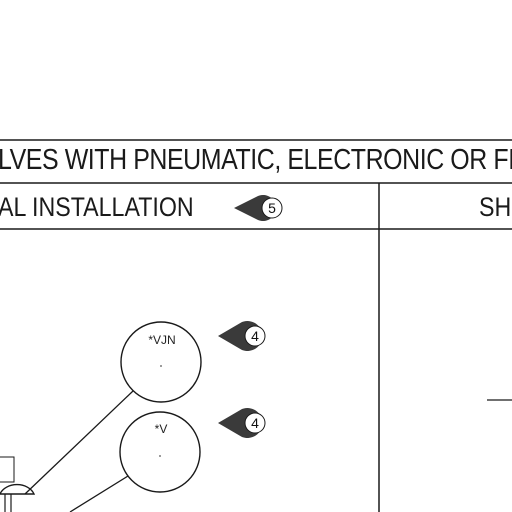  I want to click on instrument-bubble-v, so click(160, 452).